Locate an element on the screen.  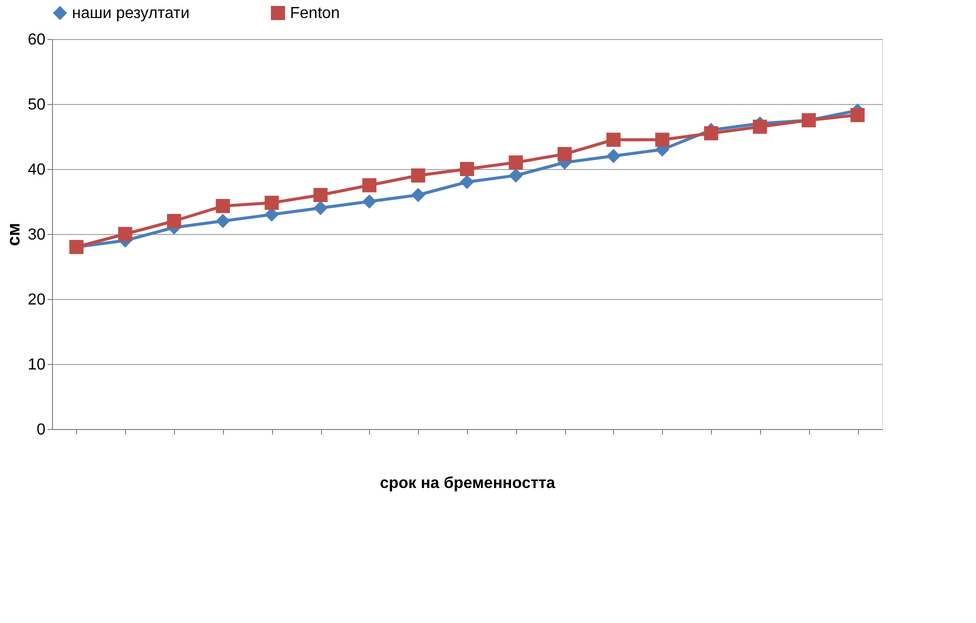
x-axis-title: срок на бременността is located at coordinates (468, 483).